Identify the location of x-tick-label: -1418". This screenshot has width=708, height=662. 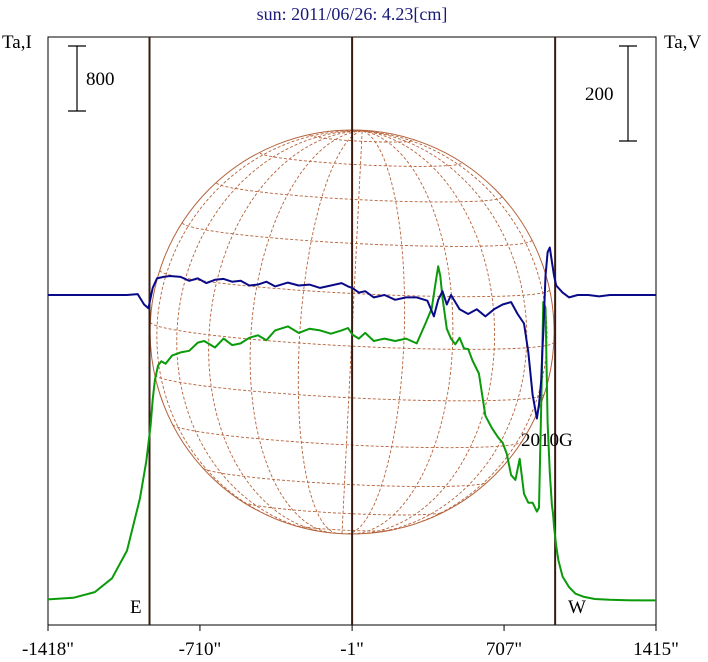
(48, 649).